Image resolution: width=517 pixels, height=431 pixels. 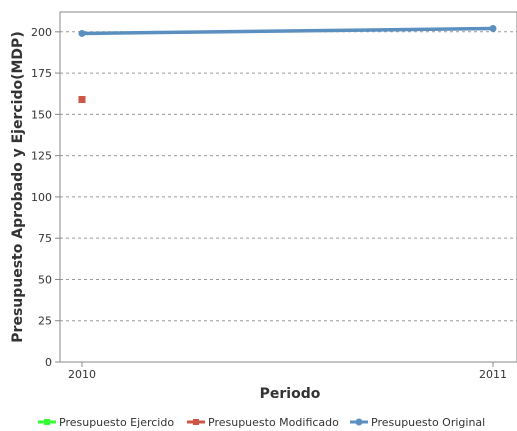 I want to click on x-tick-label: 2011, so click(x=493, y=374).